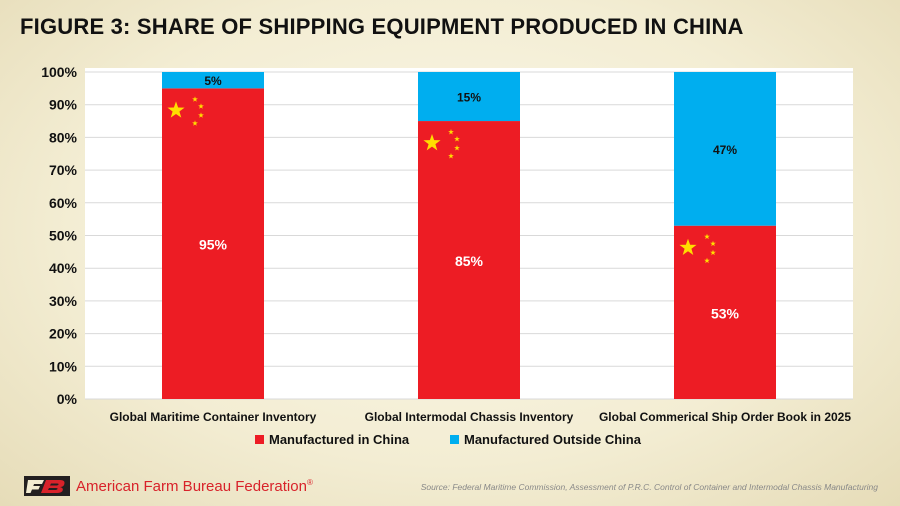  What do you see at coordinates (63, 301) in the screenshot?
I see `y-tick-label: 30%` at bounding box center [63, 301].